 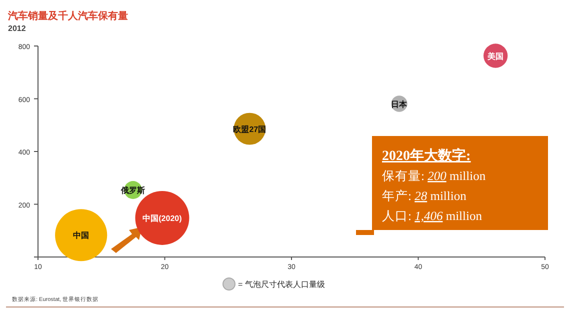 I want to click on annotation: 保有量: 200 million, so click(x=434, y=176).